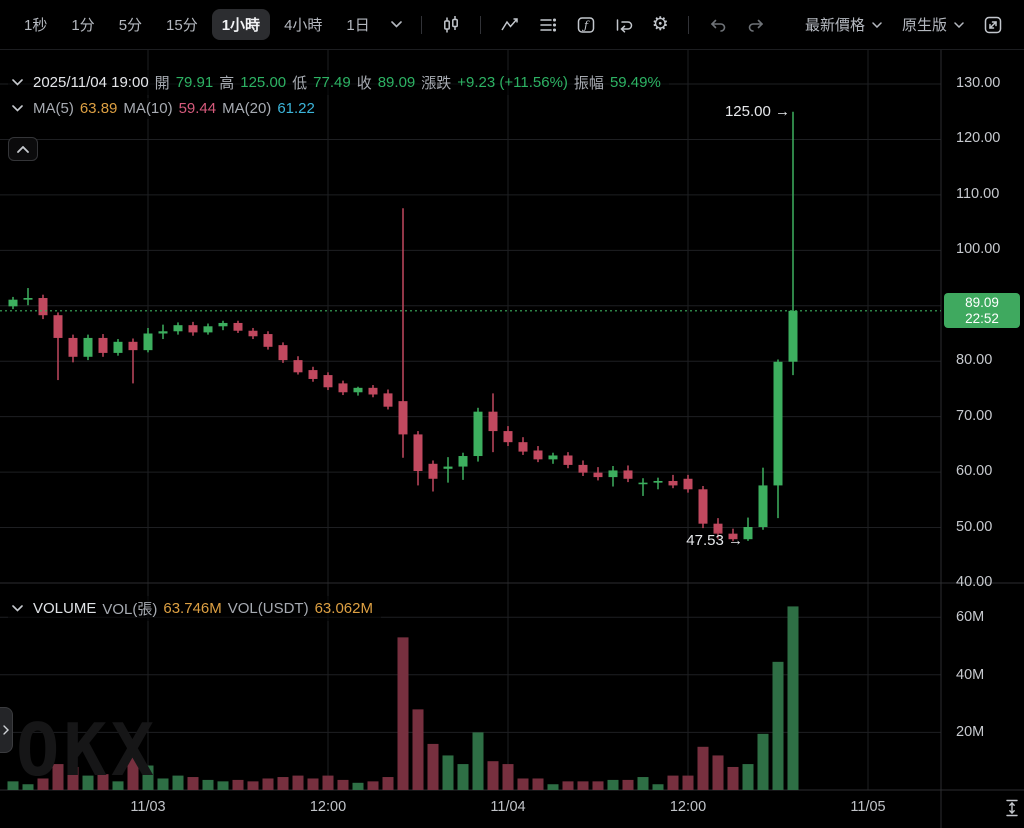 Image resolution: width=1024 pixels, height=828 pixels. What do you see at coordinates (148, 807) in the screenshot?
I see `time-axis-tick: 11/03` at bounding box center [148, 807].